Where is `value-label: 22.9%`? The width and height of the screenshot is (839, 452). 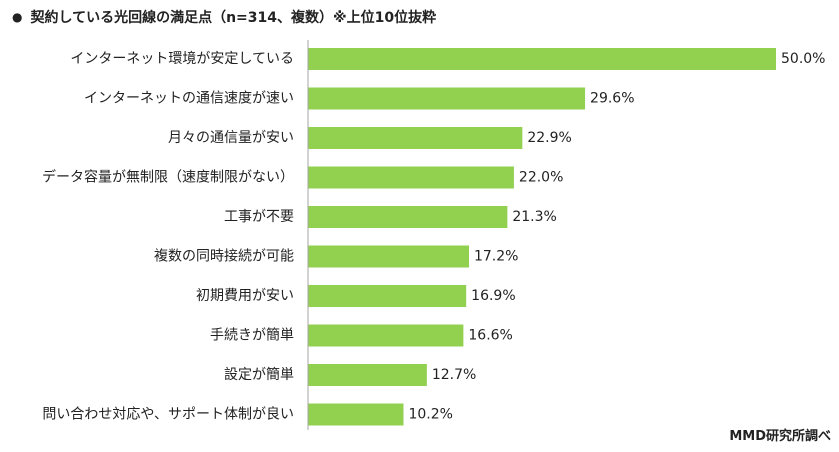 value-label: 22.9% is located at coordinates (549, 138).